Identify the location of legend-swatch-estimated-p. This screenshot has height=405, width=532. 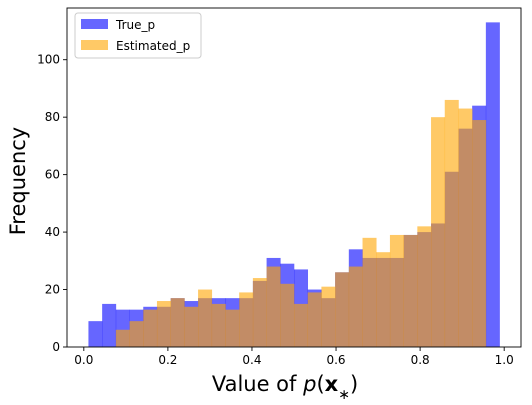
(94, 45).